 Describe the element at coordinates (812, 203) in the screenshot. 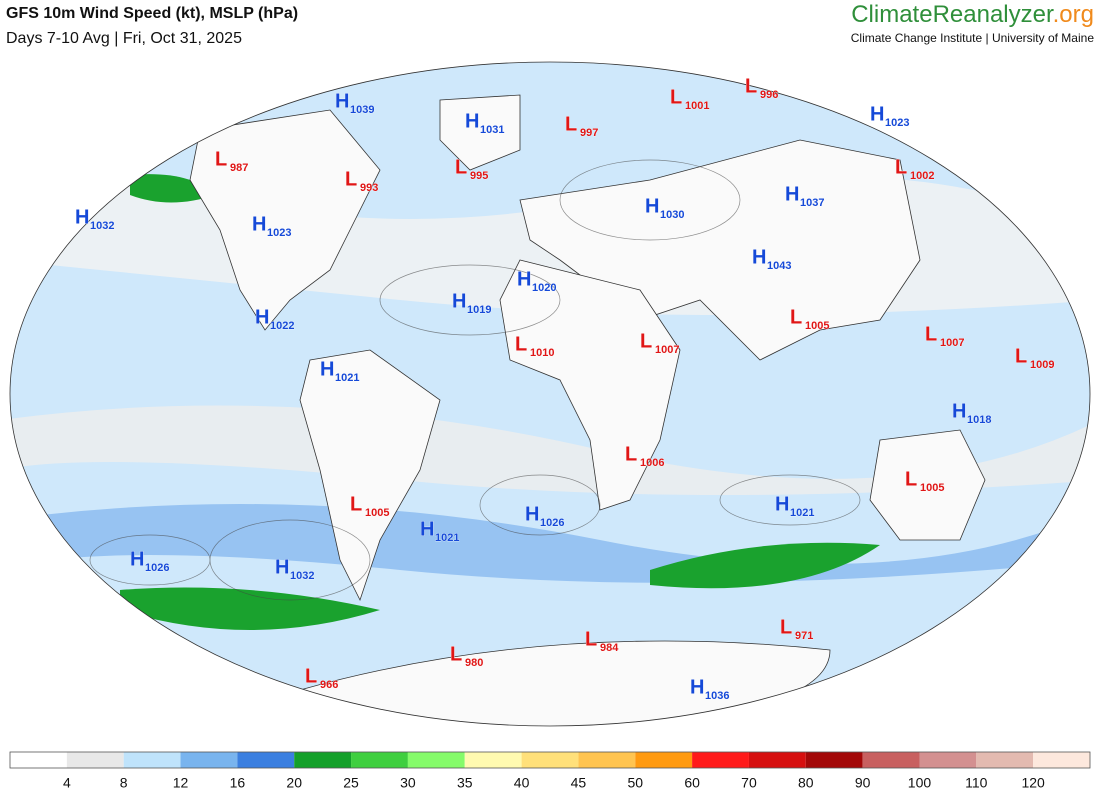

I see `center-pressure: 1037` at that location.